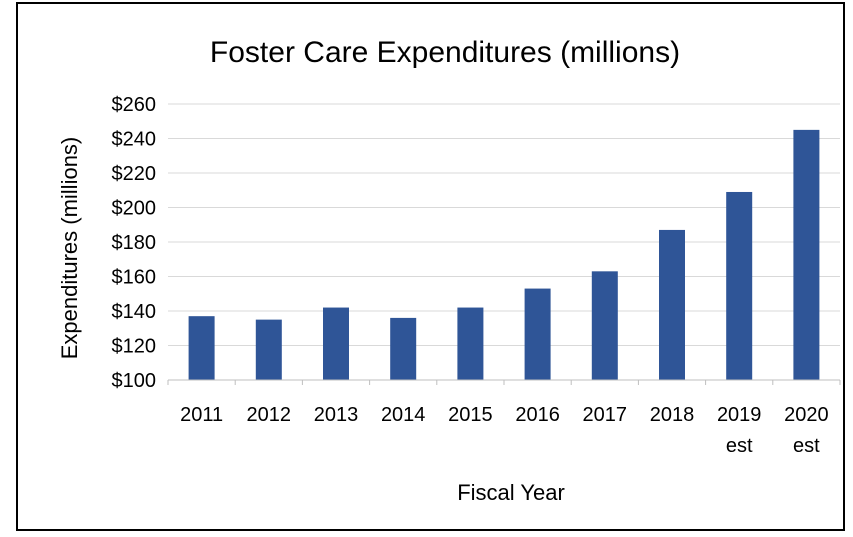 The height and width of the screenshot is (537, 853). I want to click on x-tick-label: 2013, so click(336, 415).